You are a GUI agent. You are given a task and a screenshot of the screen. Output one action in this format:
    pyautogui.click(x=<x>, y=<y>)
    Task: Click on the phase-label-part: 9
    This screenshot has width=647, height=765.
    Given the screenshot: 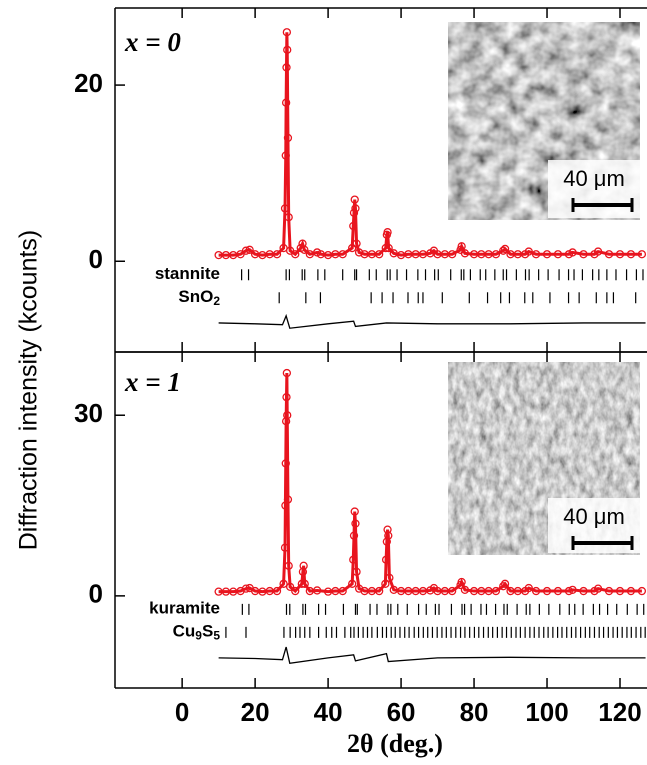 What is the action you would take?
    pyautogui.click(x=198, y=635)
    